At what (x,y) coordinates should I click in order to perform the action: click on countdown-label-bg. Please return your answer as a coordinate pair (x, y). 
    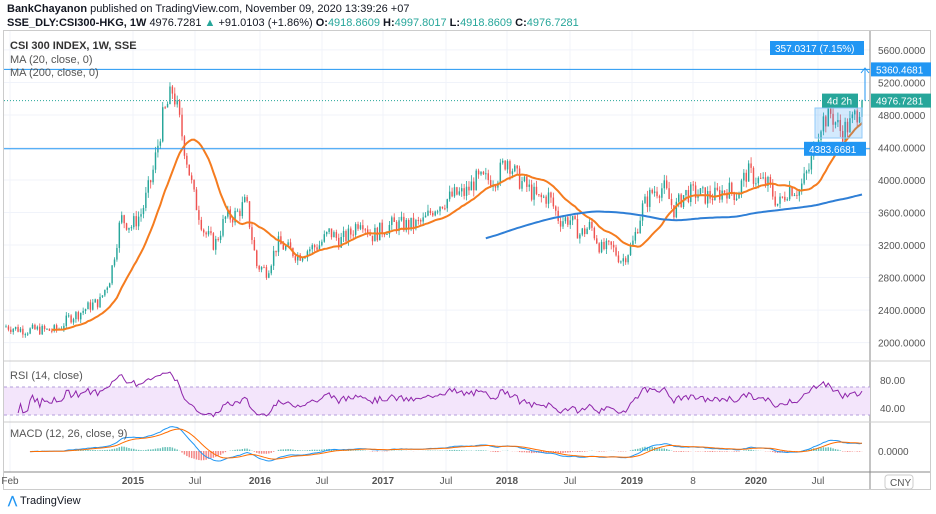
    Looking at the image, I should click on (840, 100).